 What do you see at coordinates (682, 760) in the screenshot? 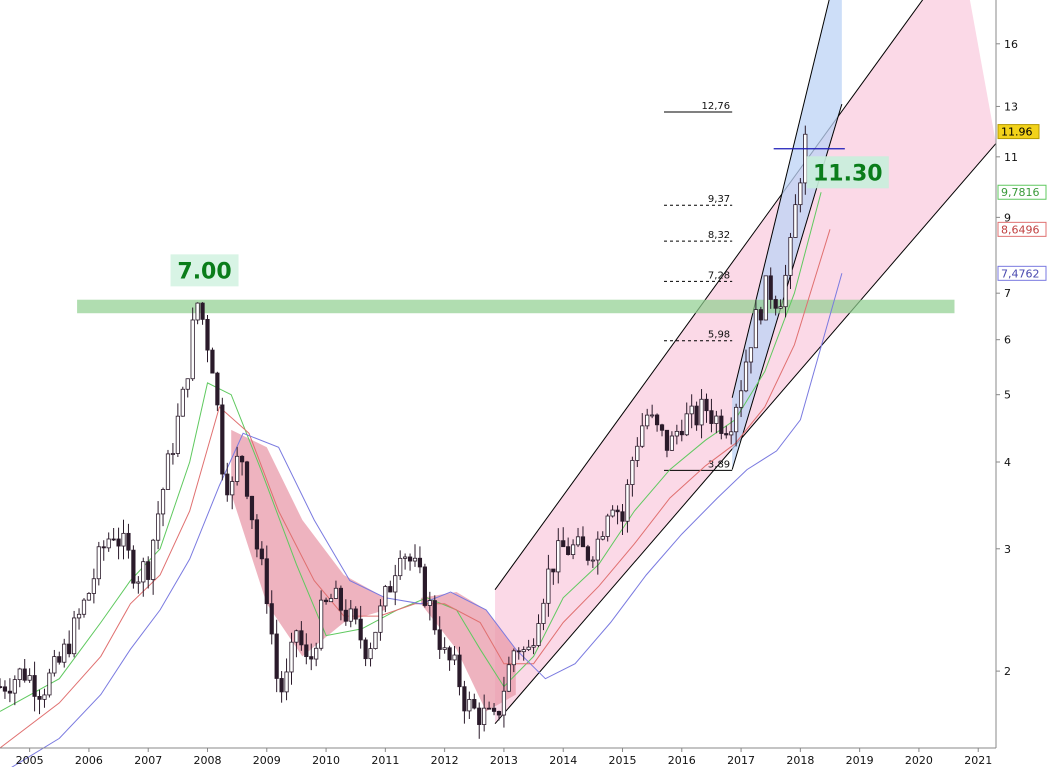
I see `x-tick-label-11: 2016` at bounding box center [682, 760].